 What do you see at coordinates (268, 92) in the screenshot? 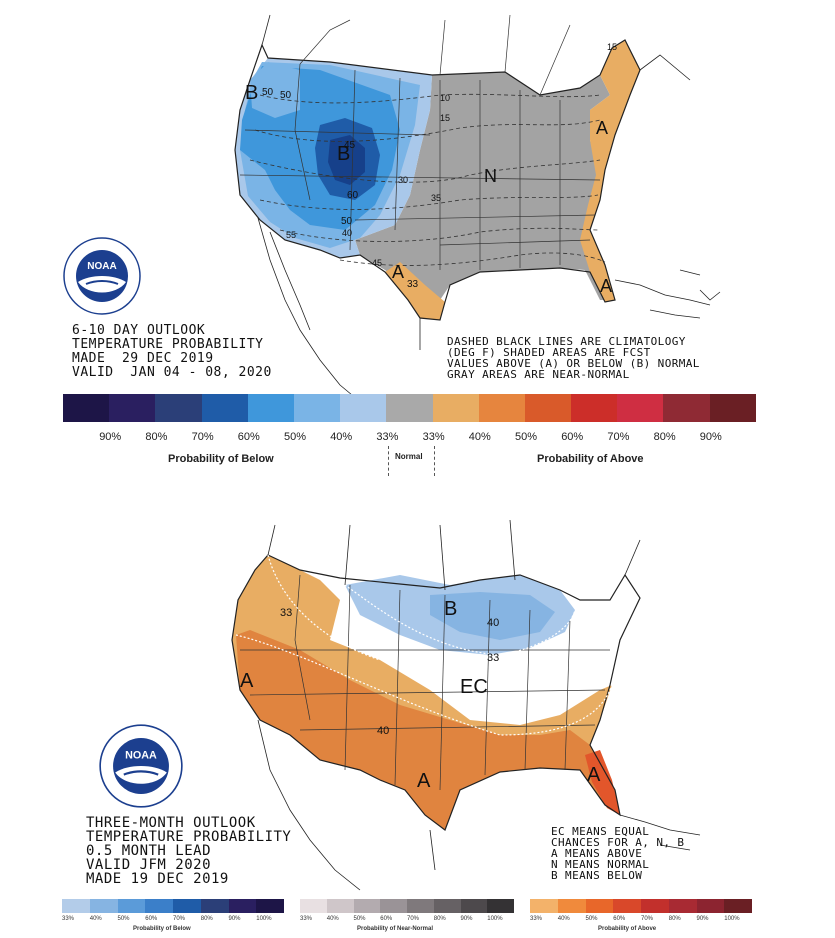
I see `contour-50a: 50` at bounding box center [268, 92].